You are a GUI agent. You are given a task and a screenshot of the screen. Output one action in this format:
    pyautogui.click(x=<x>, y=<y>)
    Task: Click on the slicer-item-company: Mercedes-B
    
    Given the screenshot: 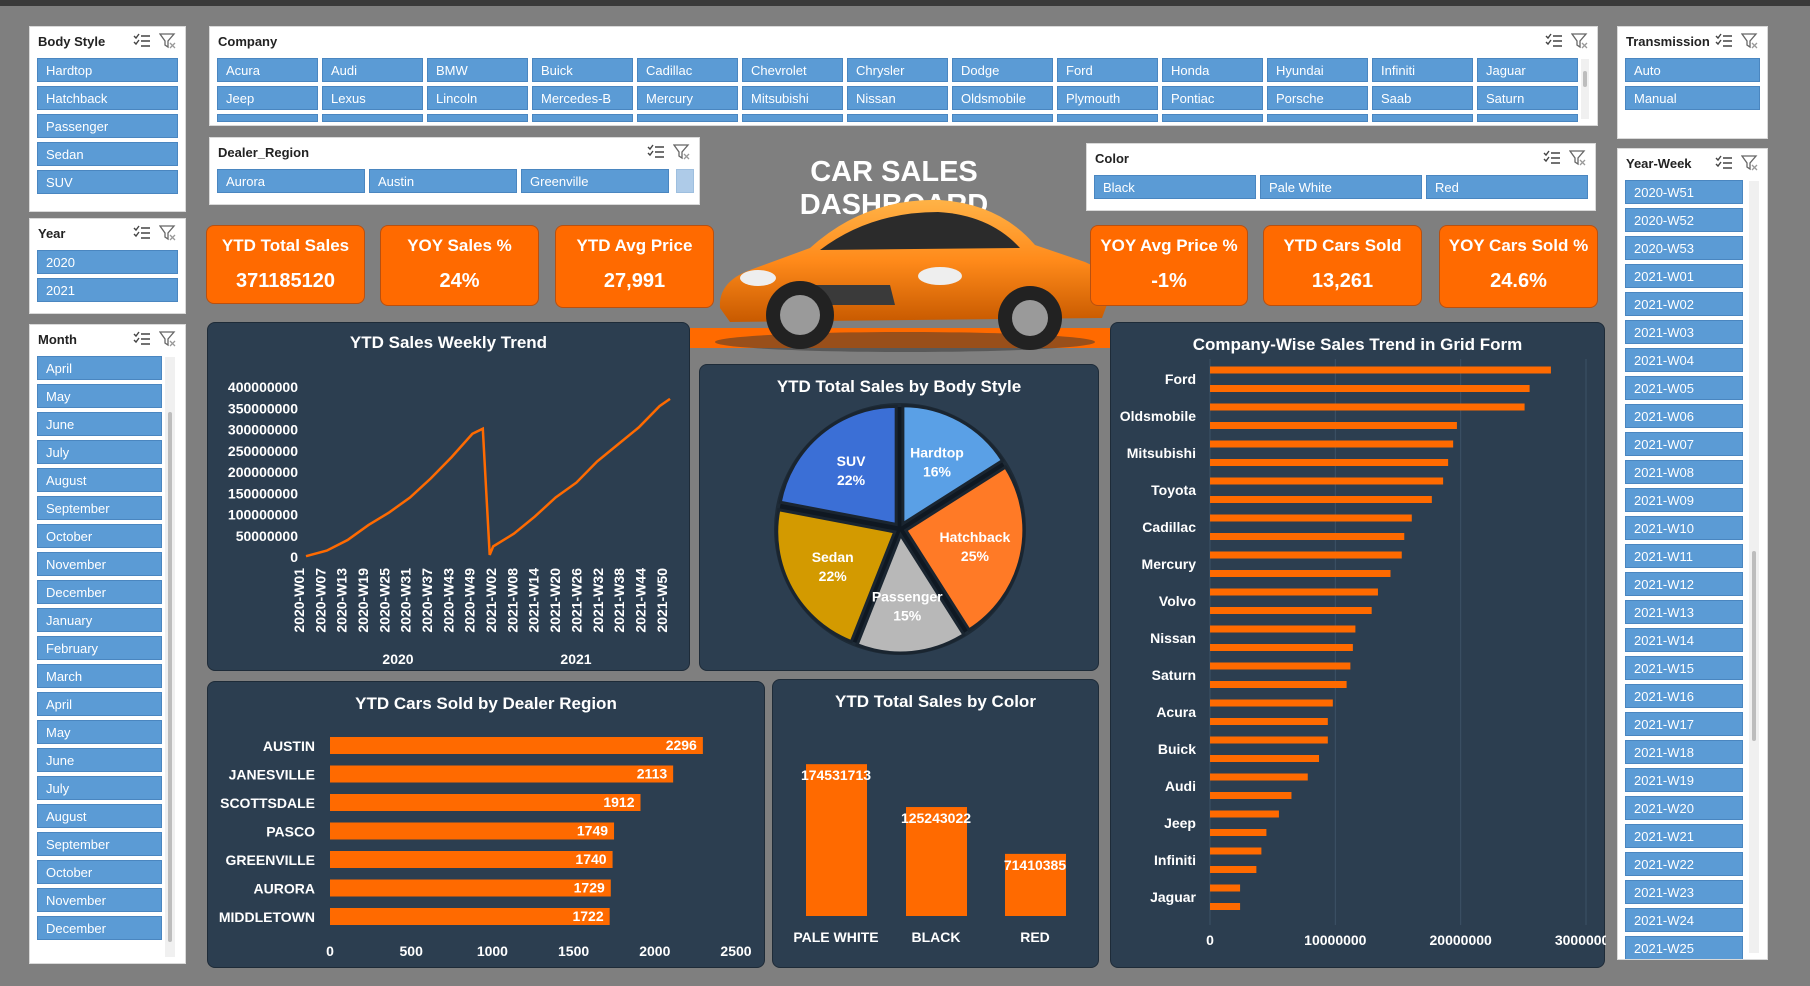 What is the action you would take?
    pyautogui.click(x=582, y=98)
    